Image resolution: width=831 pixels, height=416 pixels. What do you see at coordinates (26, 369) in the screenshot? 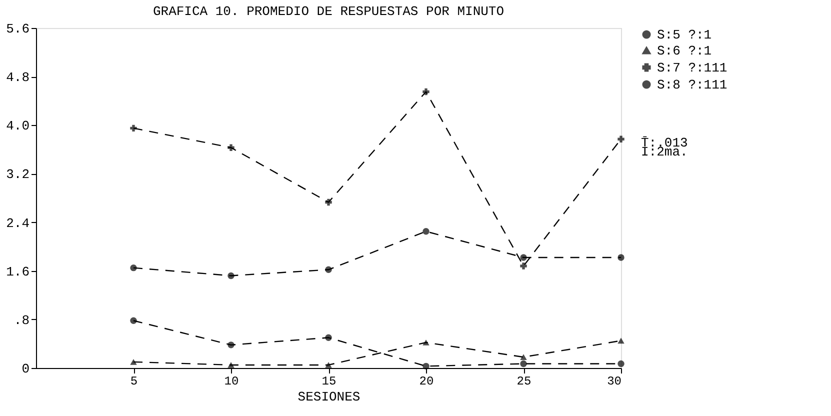
I see `y-tick-label: 0` at bounding box center [26, 369].